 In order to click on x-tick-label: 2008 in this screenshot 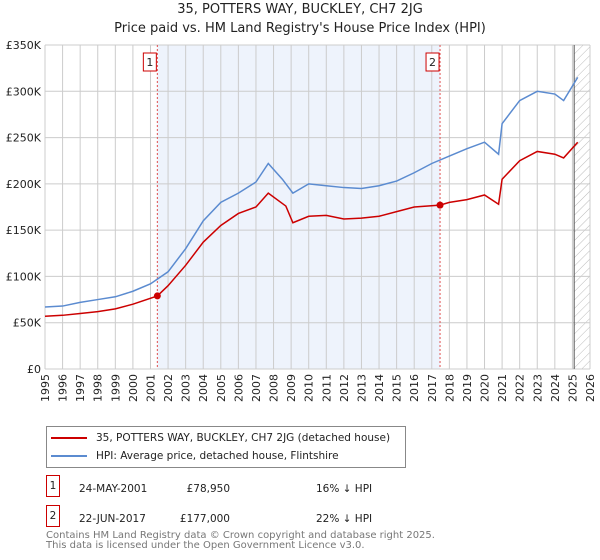, I will do `click(274, 388)`.